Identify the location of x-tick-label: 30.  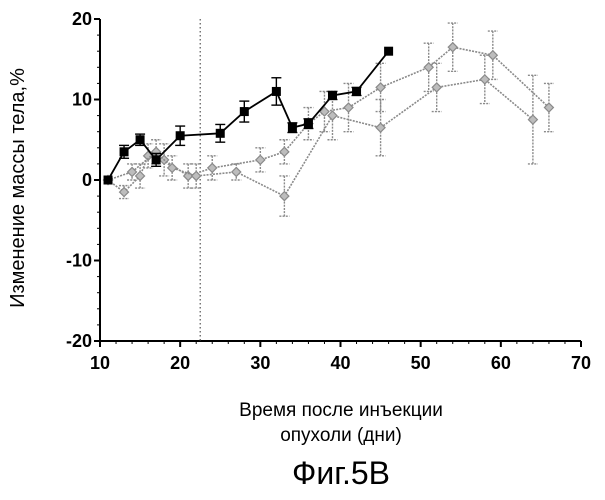
(260, 363).